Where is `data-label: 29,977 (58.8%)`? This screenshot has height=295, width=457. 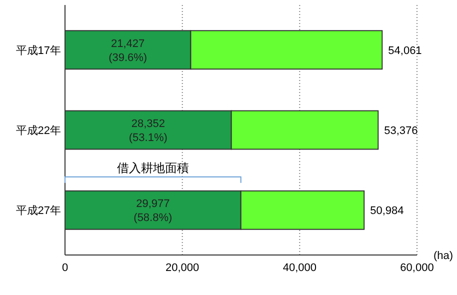
data-label: 29,977 (58.8%) is located at coordinates (153, 211).